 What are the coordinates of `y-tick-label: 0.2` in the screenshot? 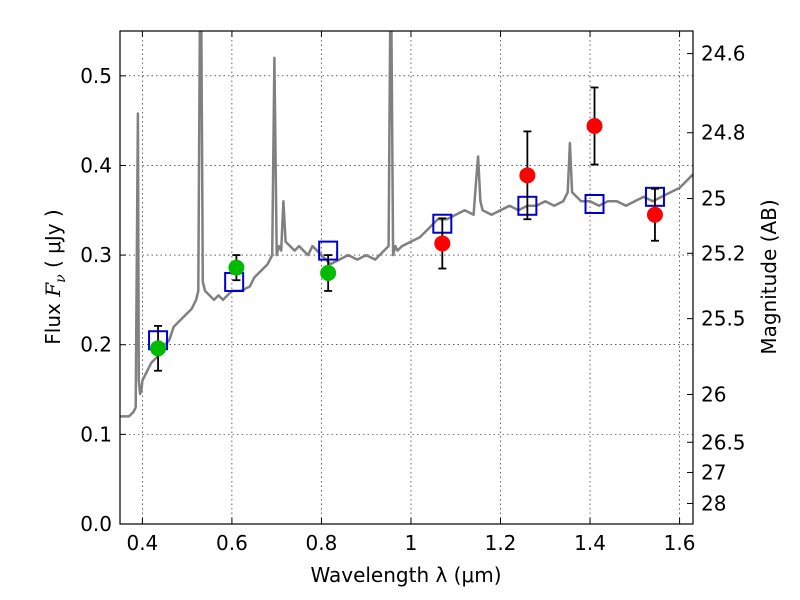 It's located at (96, 345).